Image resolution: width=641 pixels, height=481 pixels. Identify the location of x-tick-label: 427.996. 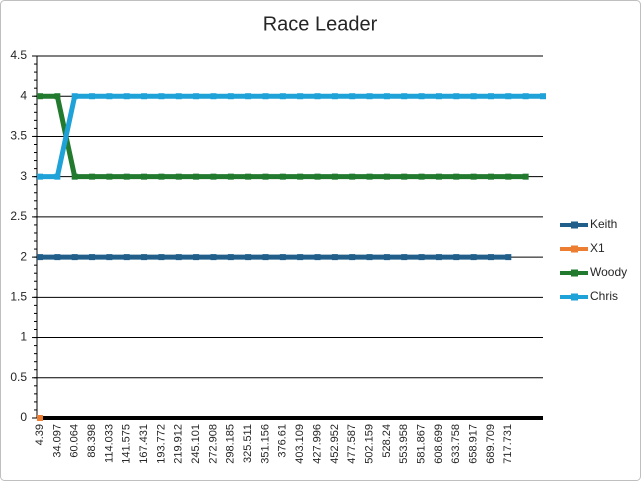
(317, 444).